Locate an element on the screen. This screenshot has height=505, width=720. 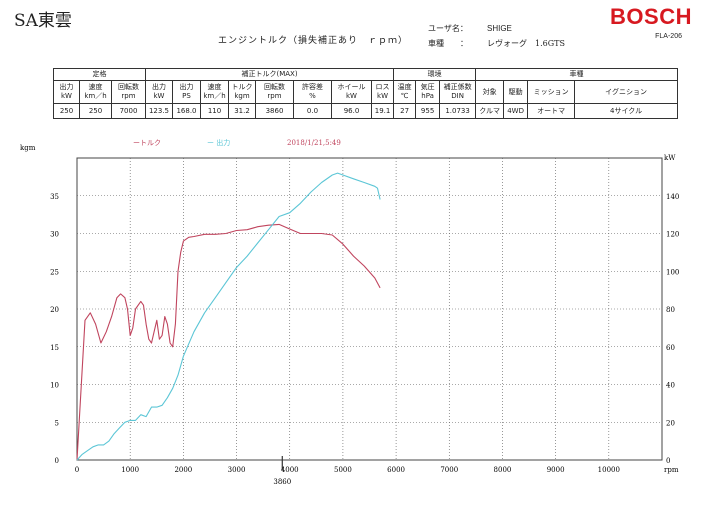
table-header-cell: ミッション is located at coordinates (551, 92).